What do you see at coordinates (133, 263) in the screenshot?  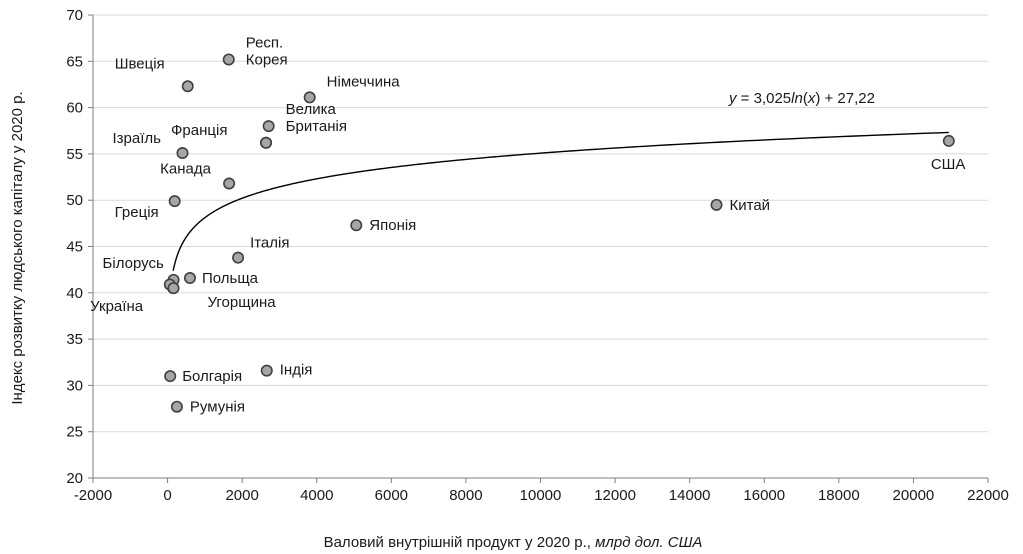 I see `data-label: Білорусь` at bounding box center [133, 263].